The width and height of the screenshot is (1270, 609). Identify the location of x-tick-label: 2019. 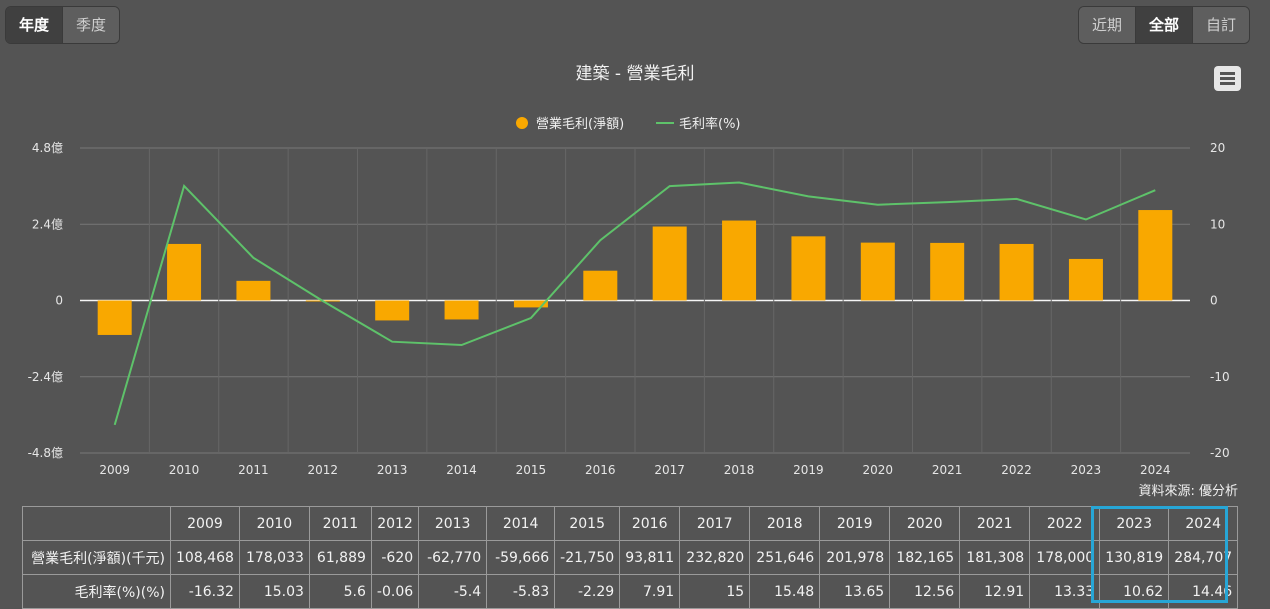
(808, 470).